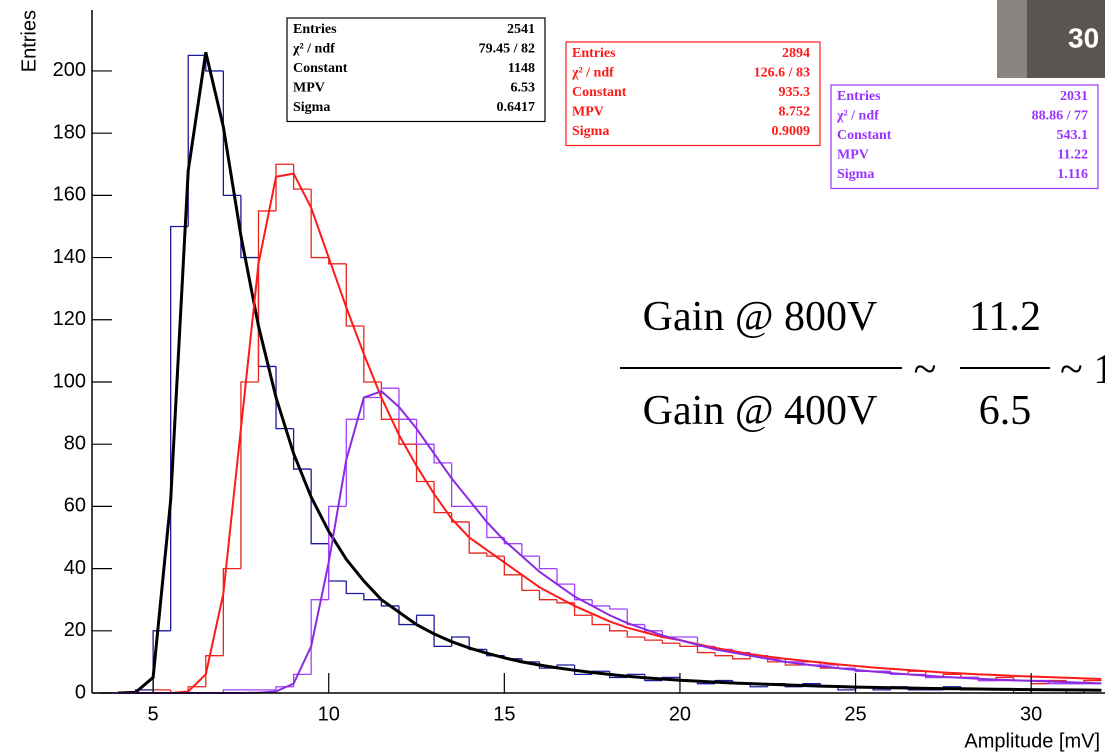  Describe the element at coordinates (69, 257) in the screenshot. I see `y-tick-label: 140` at that location.